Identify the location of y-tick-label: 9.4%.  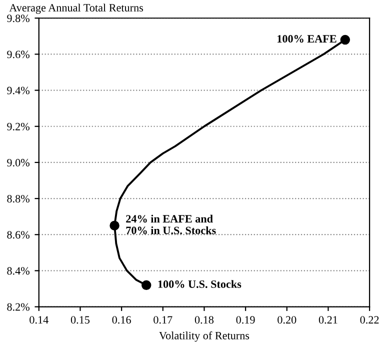
(18, 90).